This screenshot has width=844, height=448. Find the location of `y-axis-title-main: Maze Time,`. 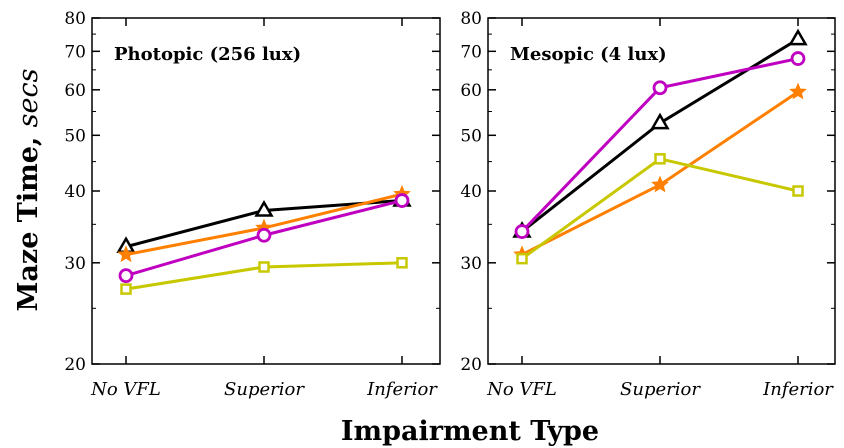

y-axis-title-main: Maze Time, is located at coordinates (28, 224).